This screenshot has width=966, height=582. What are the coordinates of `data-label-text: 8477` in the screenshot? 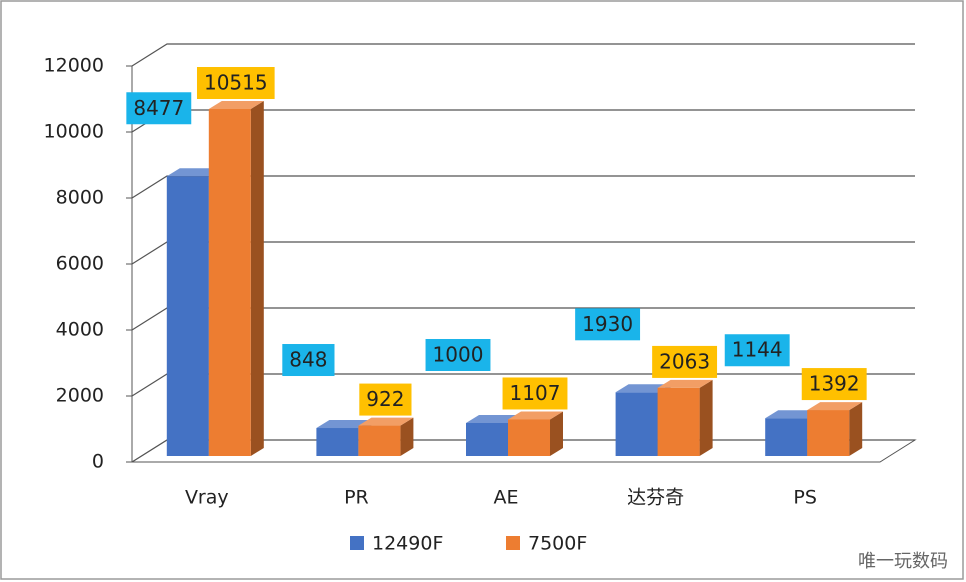 It's located at (158, 108).